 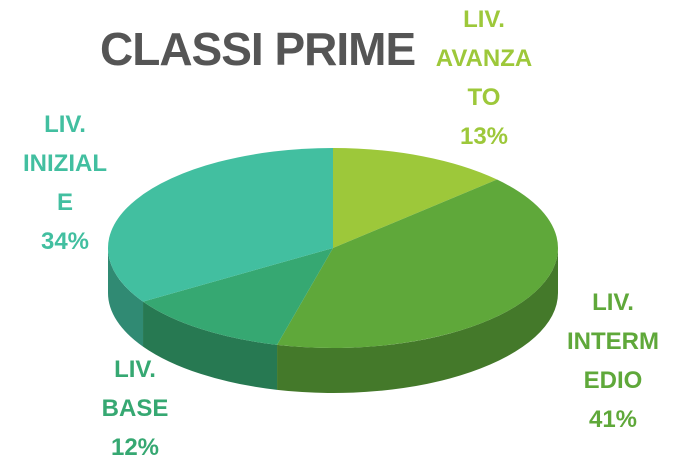 What do you see at coordinates (613, 341) in the screenshot?
I see `category-label: LIV. INTERMEDIO` at bounding box center [613, 341].